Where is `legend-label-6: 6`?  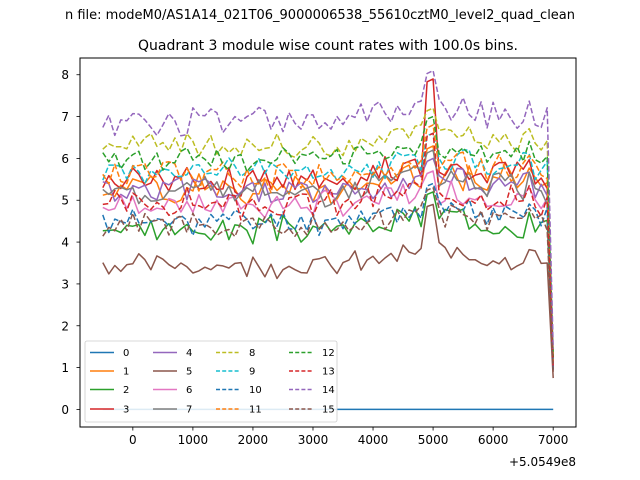
legend-label-6: 6 is located at coordinates (189, 390).